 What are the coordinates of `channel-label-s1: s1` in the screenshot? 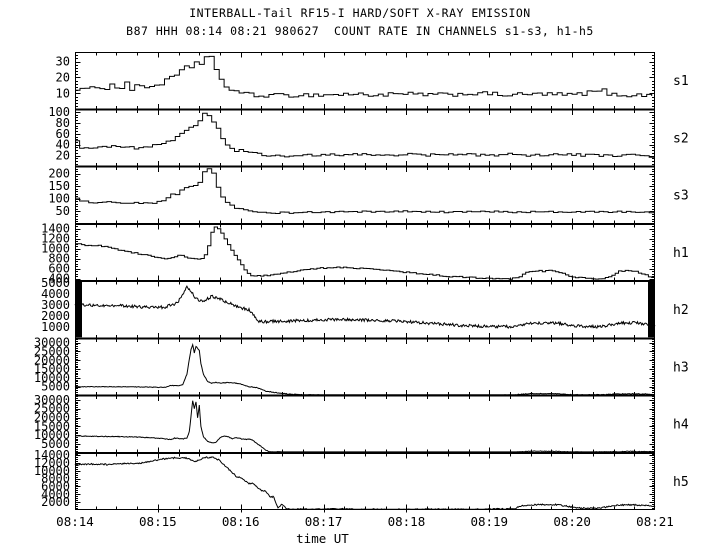 It's located at (681, 81).